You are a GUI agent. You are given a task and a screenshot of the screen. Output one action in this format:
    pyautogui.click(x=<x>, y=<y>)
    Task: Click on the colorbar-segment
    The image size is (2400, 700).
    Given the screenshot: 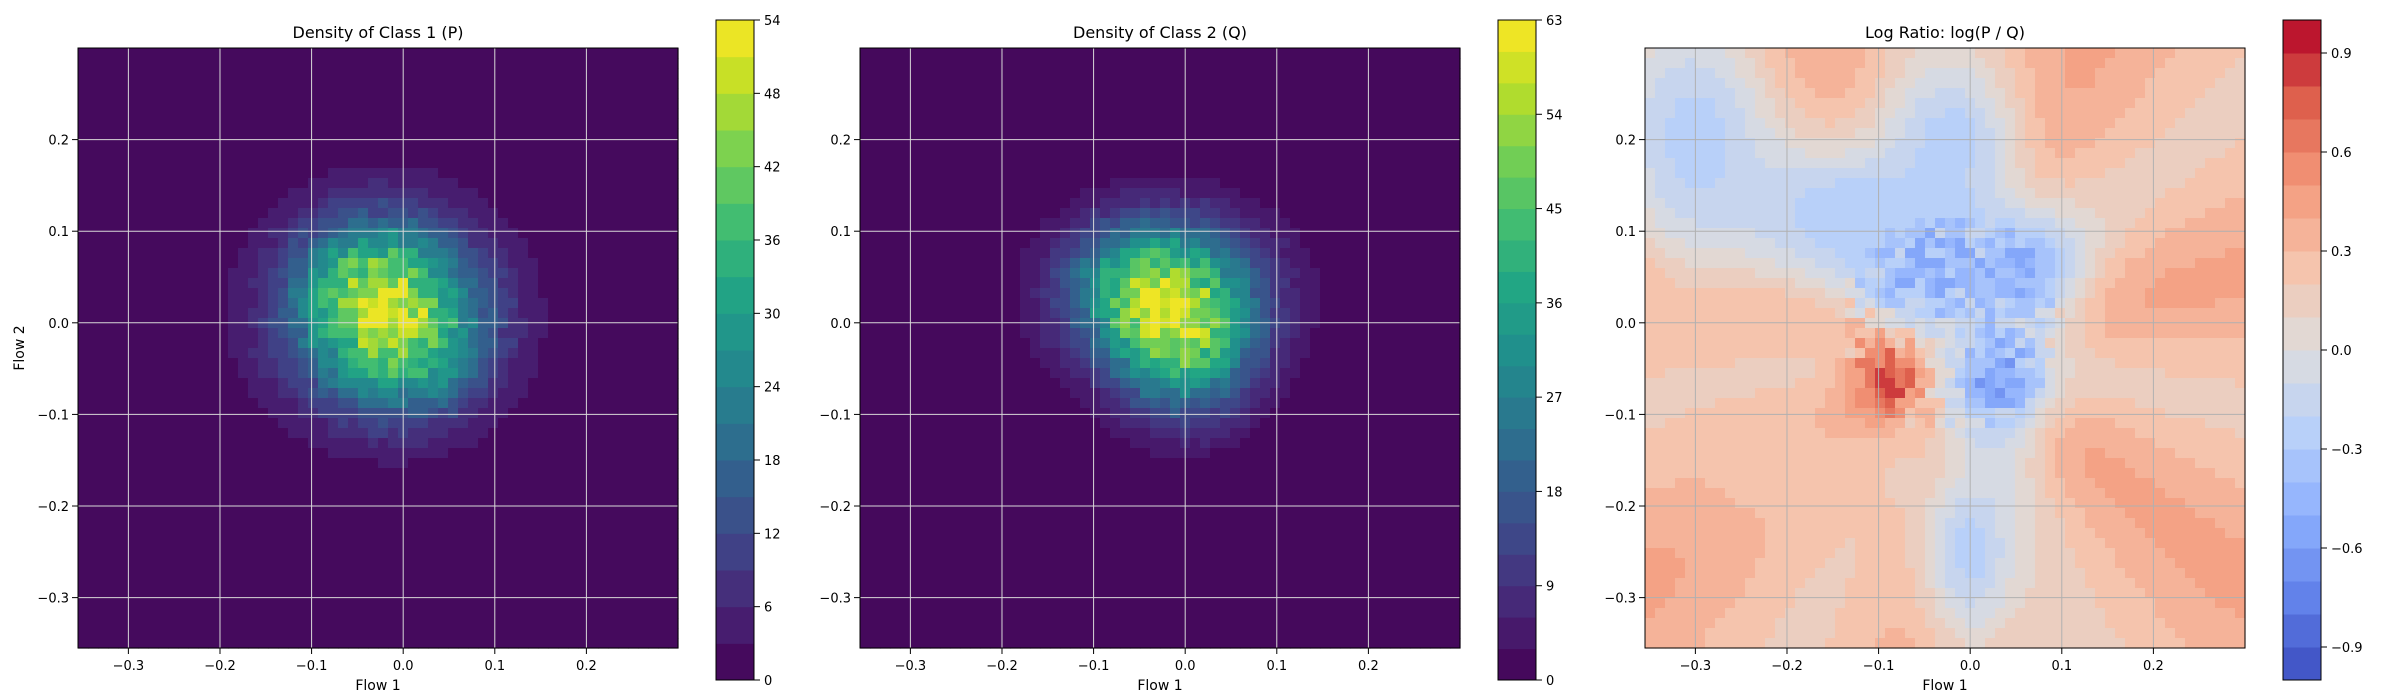 What is the action you would take?
    pyautogui.click(x=735, y=149)
    